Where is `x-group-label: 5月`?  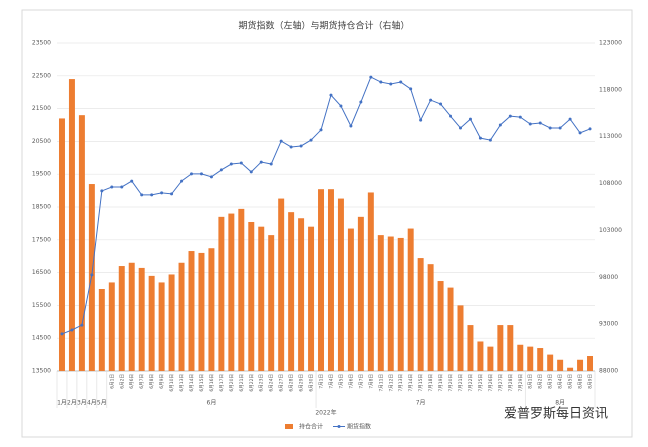 x-group-label: 5月 is located at coordinates (102, 403).